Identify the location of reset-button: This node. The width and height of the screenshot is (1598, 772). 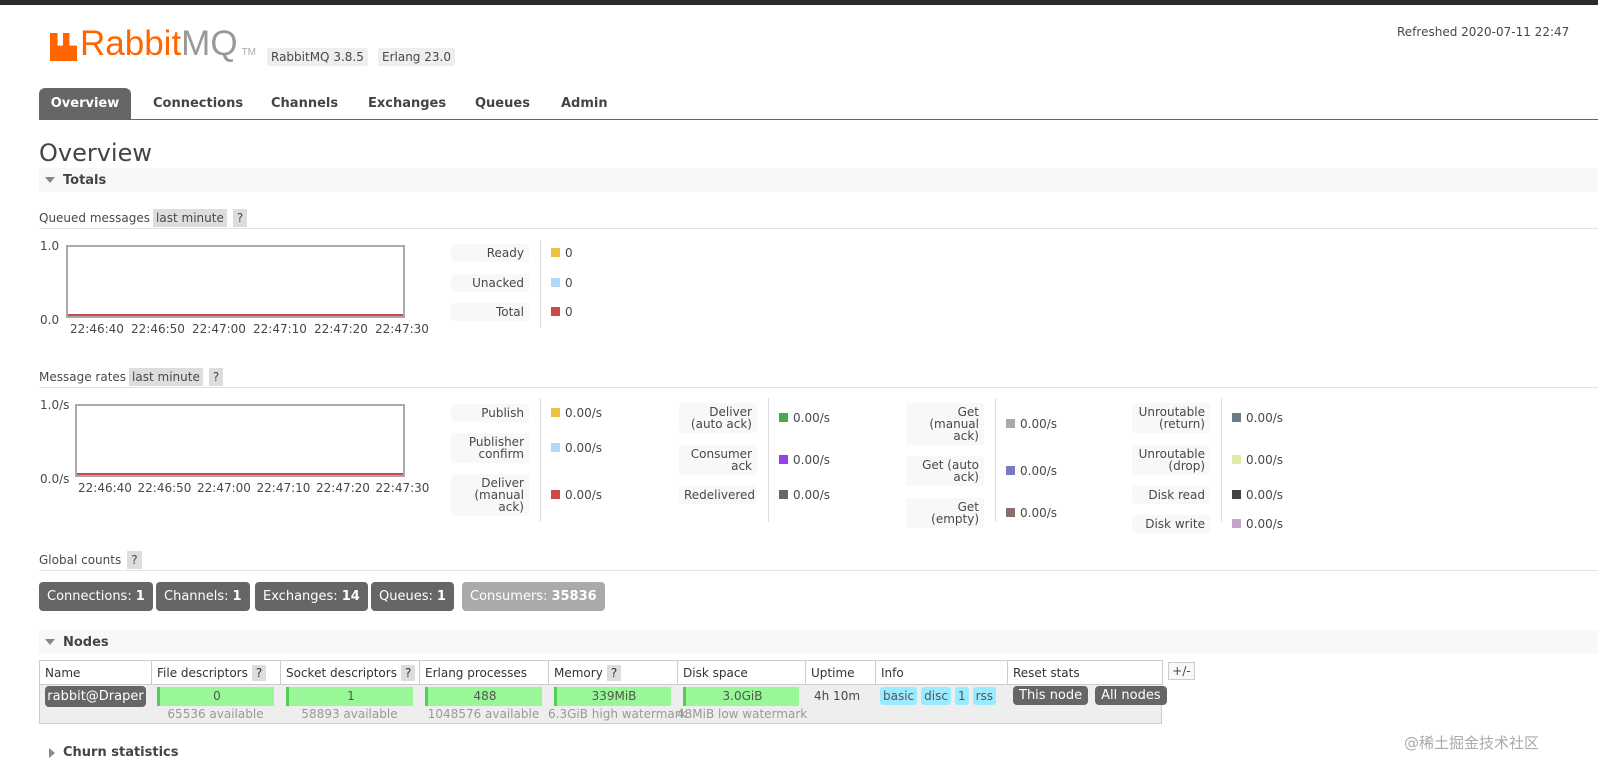
(1051, 695).